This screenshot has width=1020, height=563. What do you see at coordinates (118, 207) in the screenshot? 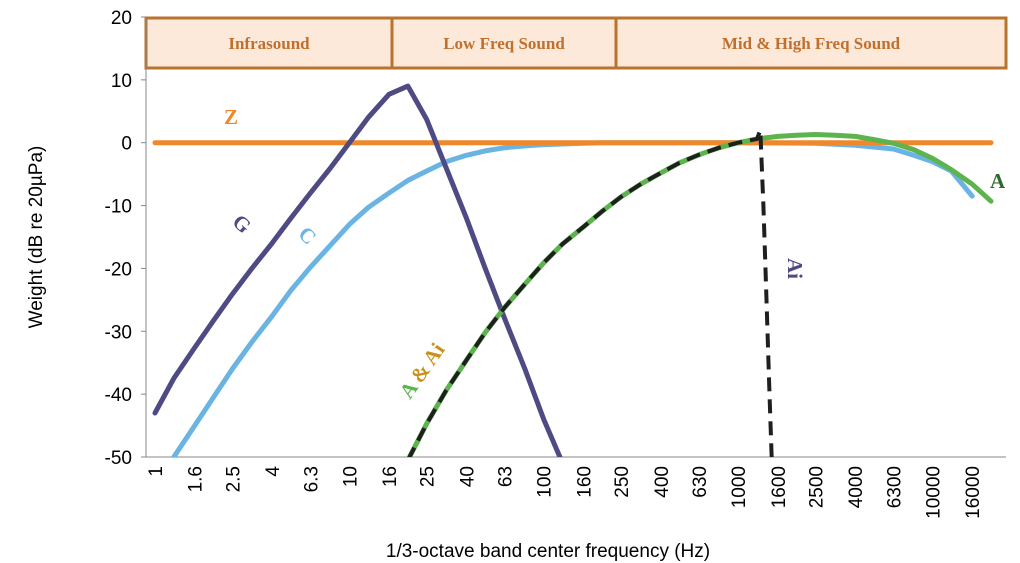
I see `y-tick-label: -10` at bounding box center [118, 207].